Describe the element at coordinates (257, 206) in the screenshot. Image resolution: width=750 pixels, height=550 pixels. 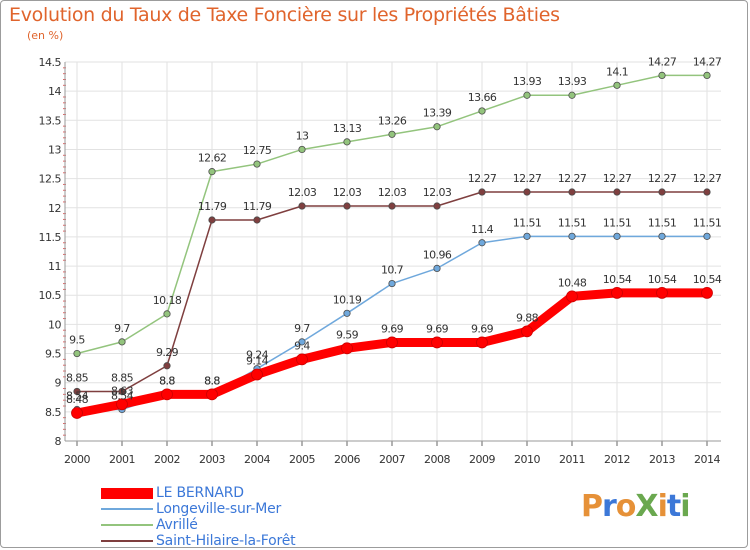
I see `data-label-saint-hilaire-la-foret: 11.79` at that location.